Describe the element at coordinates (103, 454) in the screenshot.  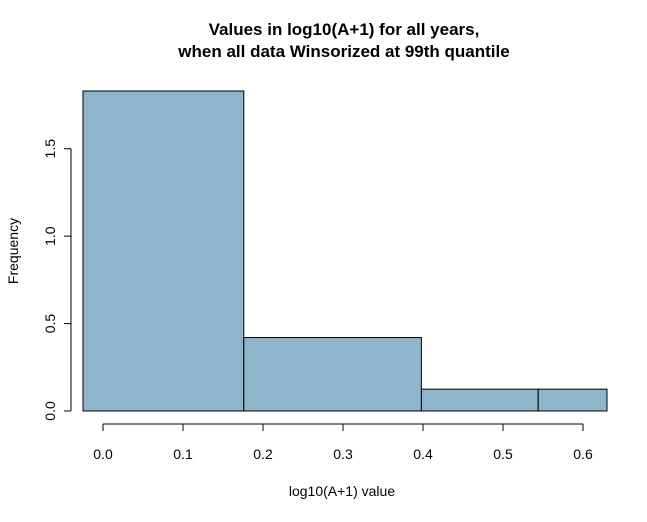
I see `x-tick-label-0: 0.0` at that location.